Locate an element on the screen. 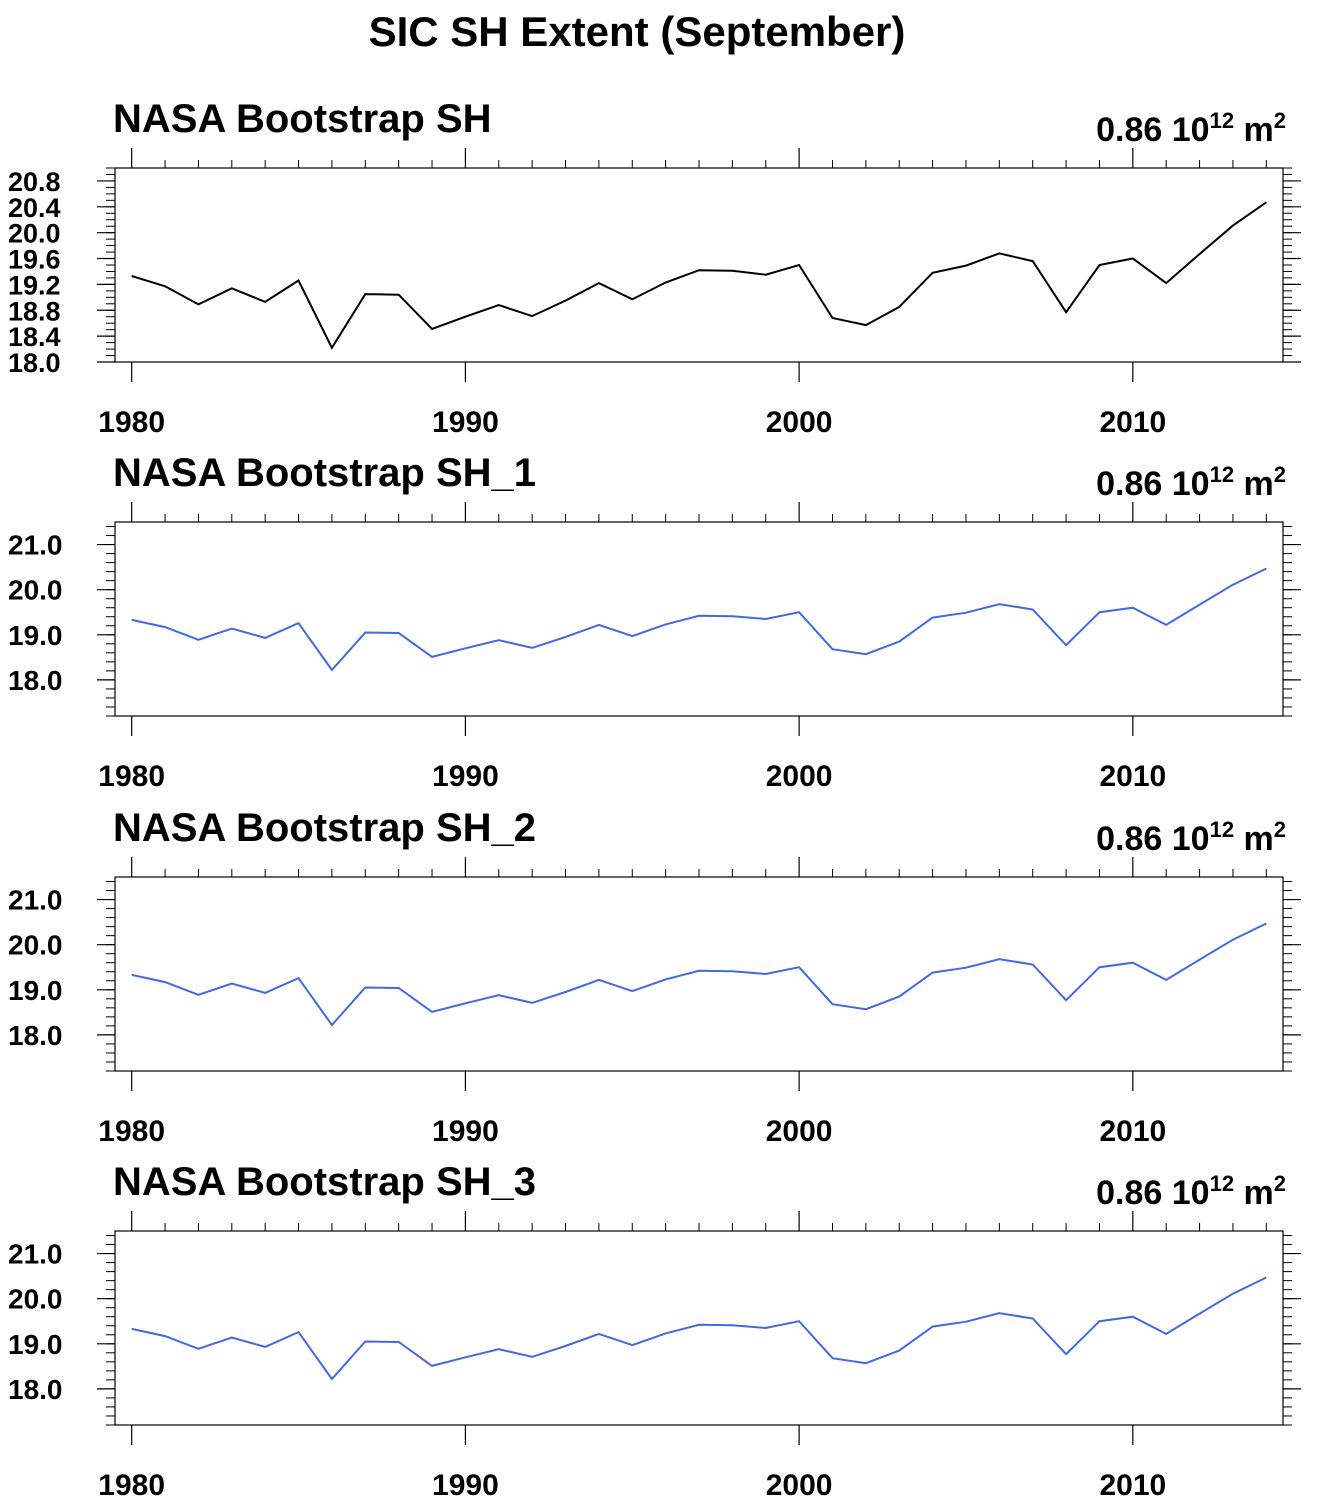  figure-title: SIC SH Extent (September) is located at coordinates (637, 31).